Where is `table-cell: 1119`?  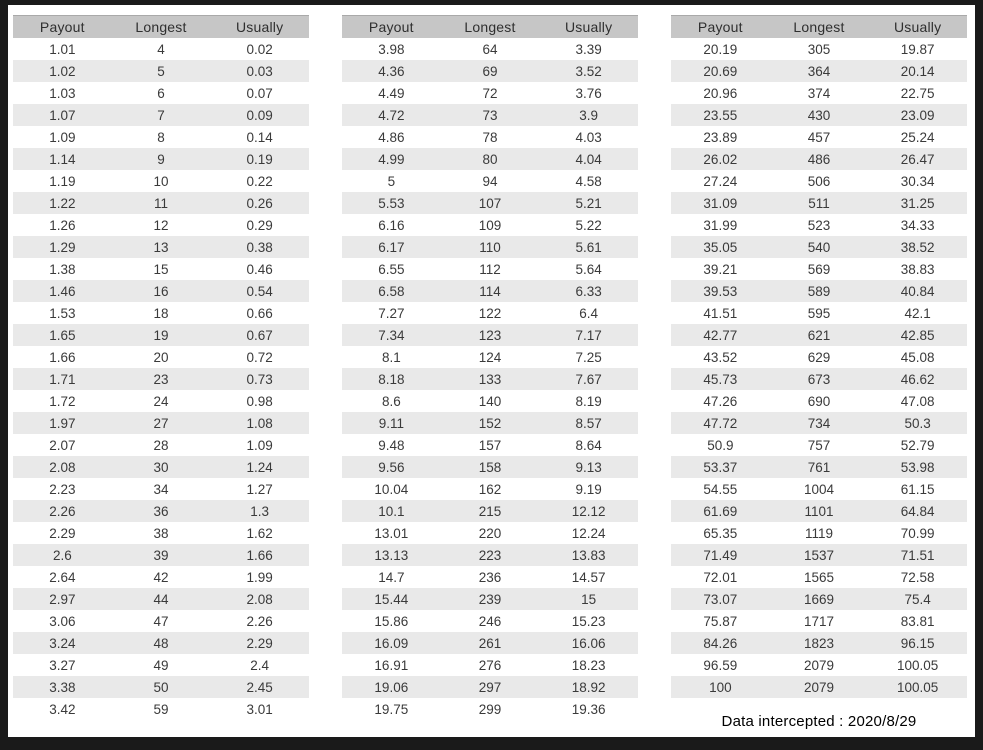
table-cell: 1119 is located at coordinates (818, 533).